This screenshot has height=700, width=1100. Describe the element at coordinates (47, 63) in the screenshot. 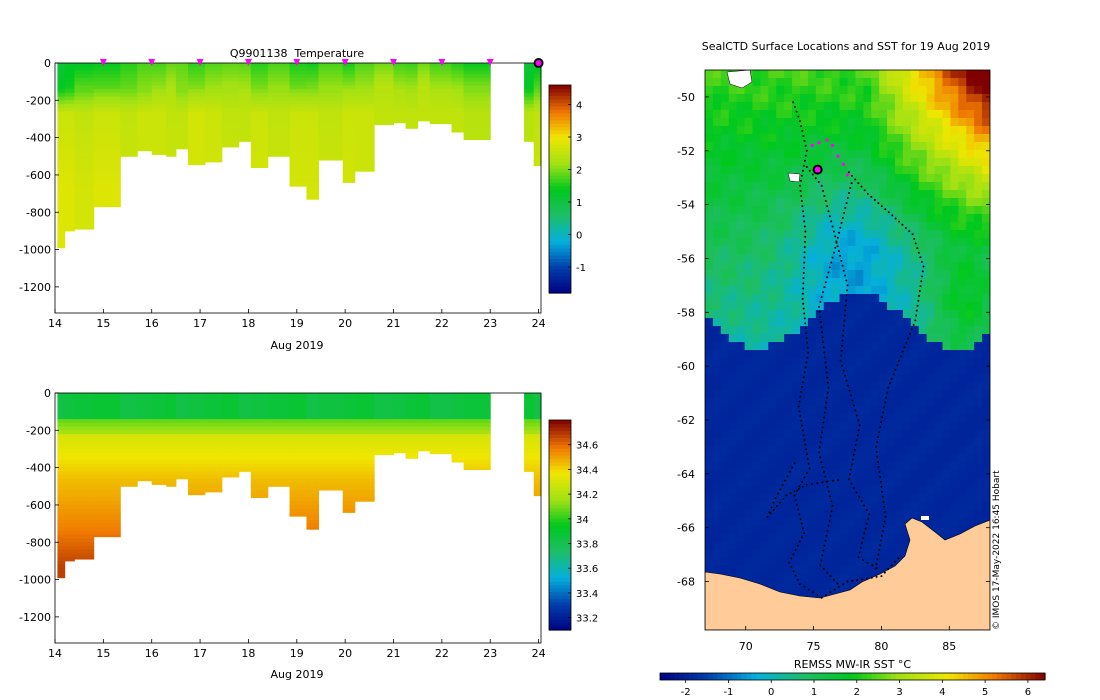

I see `y-tick-label: 0` at that location.